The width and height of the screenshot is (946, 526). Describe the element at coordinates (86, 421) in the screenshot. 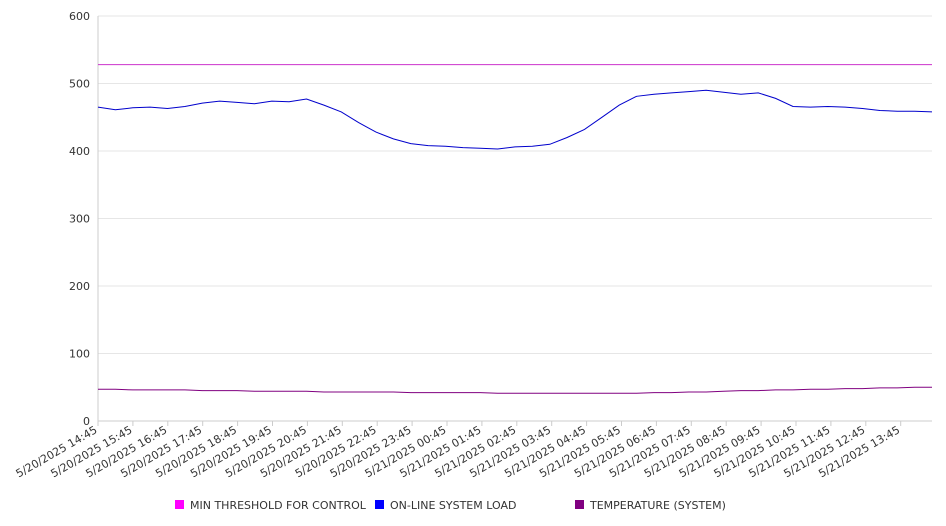

I see `y-tick-label: 0` at that location.